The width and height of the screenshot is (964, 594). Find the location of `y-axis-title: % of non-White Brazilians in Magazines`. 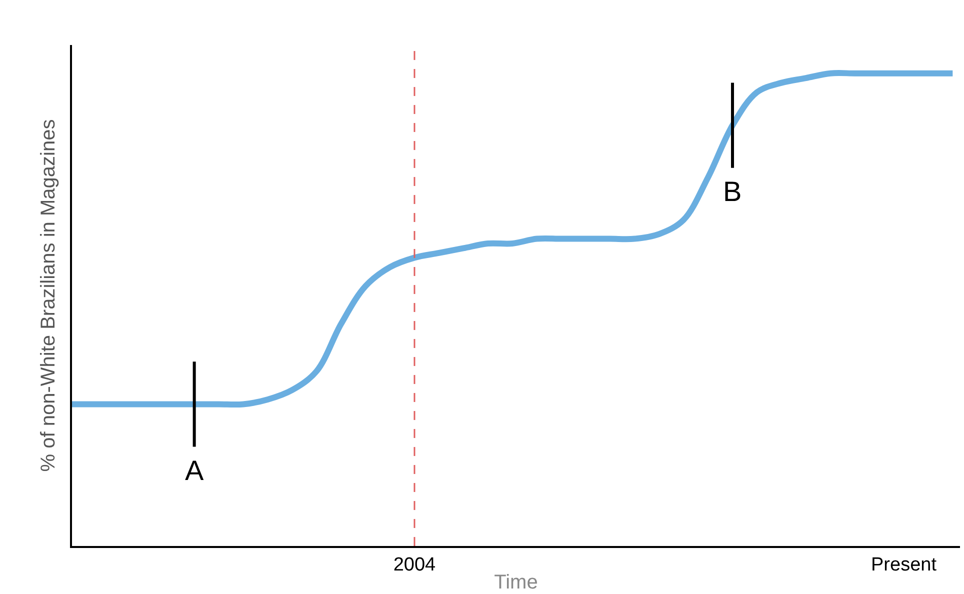

y-axis-title: % of non-White Brazilians in Magazines is located at coordinates (48, 295).